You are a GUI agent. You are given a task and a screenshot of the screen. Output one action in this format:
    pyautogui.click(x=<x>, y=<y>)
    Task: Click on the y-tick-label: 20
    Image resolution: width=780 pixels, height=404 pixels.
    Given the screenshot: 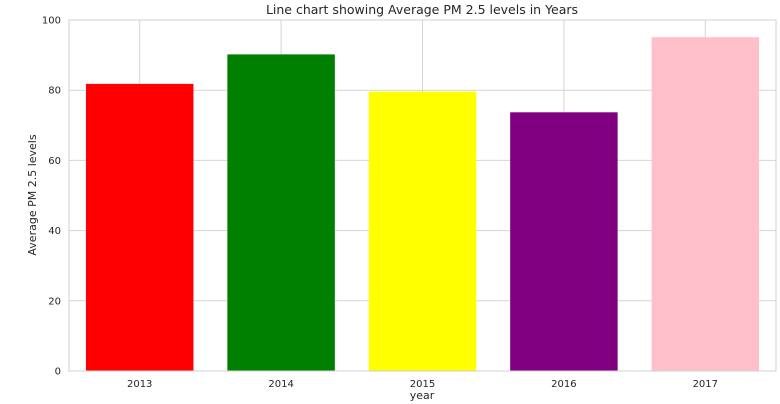 What is the action you would take?
    pyautogui.click(x=54, y=301)
    